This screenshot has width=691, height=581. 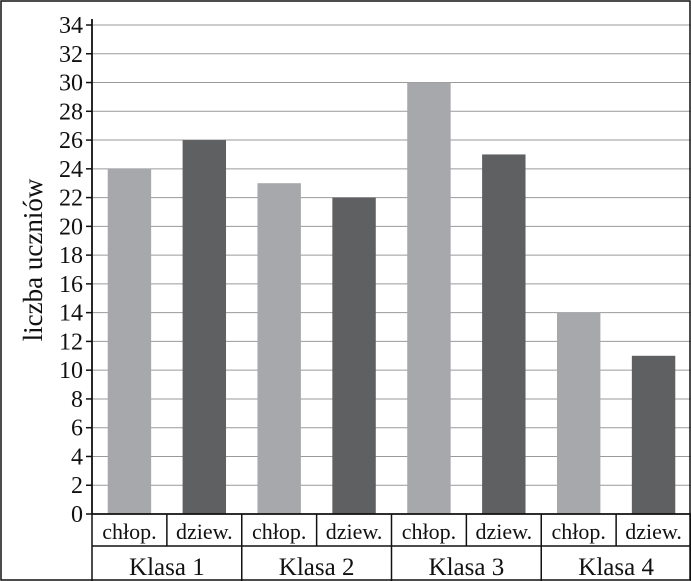 What do you see at coordinates (279, 349) in the screenshot?
I see `bar-klasa-2-chlop` at bounding box center [279, 349].